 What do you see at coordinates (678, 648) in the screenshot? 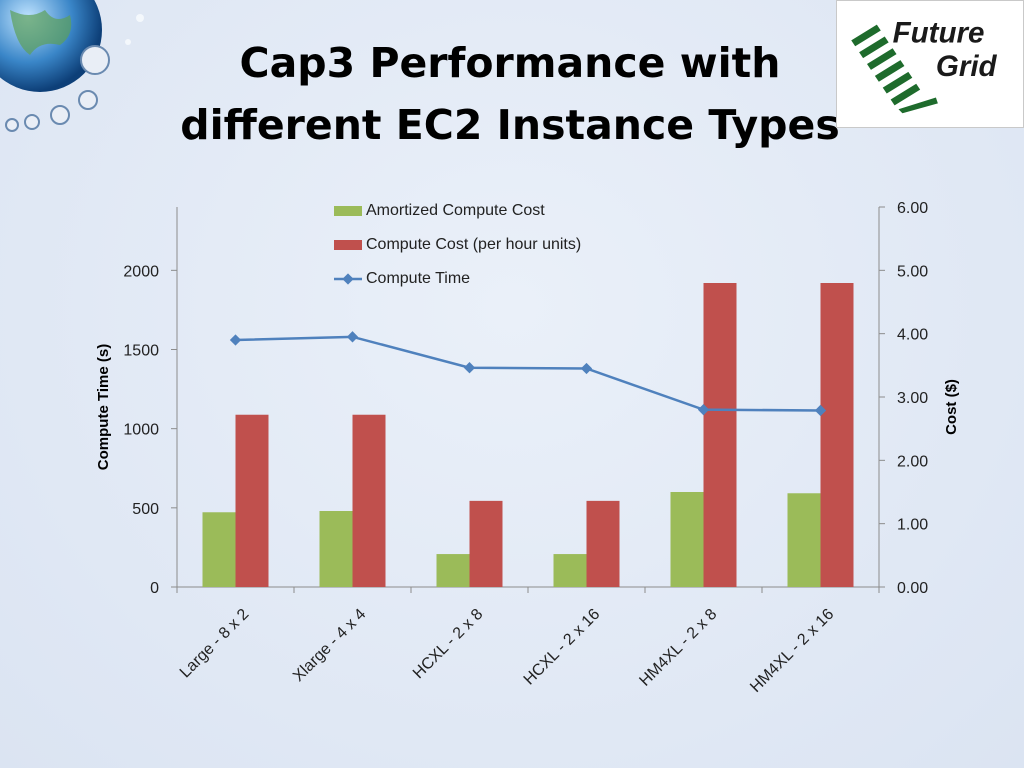
I see `x-tick-label: HM4XL - 2 x 8` at bounding box center [678, 648].